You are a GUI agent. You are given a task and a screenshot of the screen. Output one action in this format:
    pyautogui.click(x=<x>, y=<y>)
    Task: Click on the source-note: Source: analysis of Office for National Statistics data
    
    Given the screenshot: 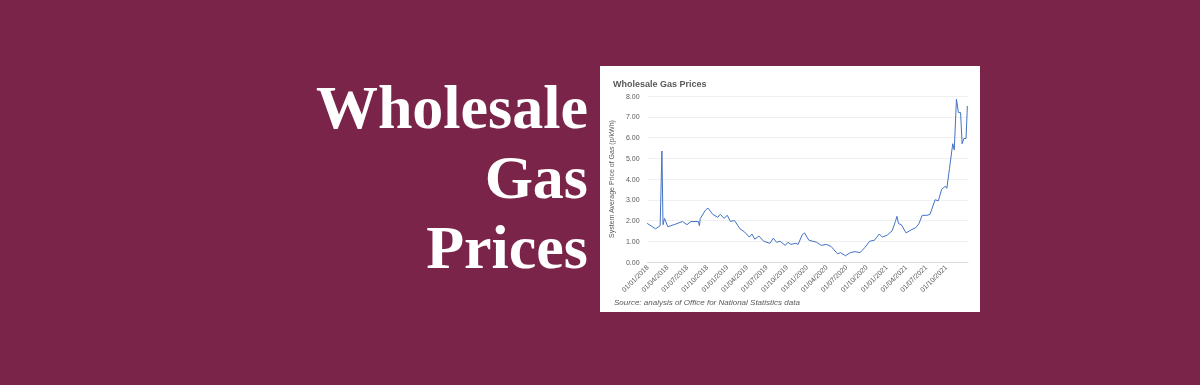 What is the action you would take?
    pyautogui.click(x=707, y=302)
    